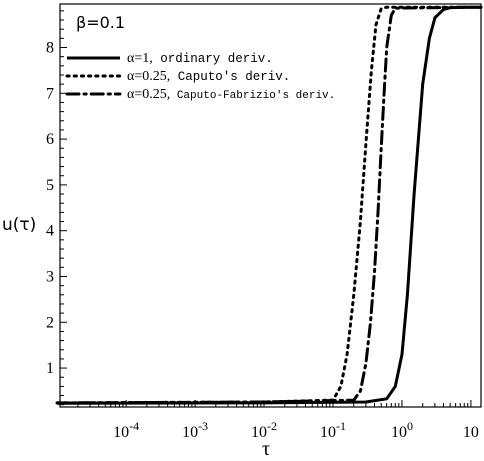 The width and height of the screenshot is (484, 461). Describe the element at coordinates (126, 430) in the screenshot. I see `x-tick-label: 10⁻⁴` at that location.